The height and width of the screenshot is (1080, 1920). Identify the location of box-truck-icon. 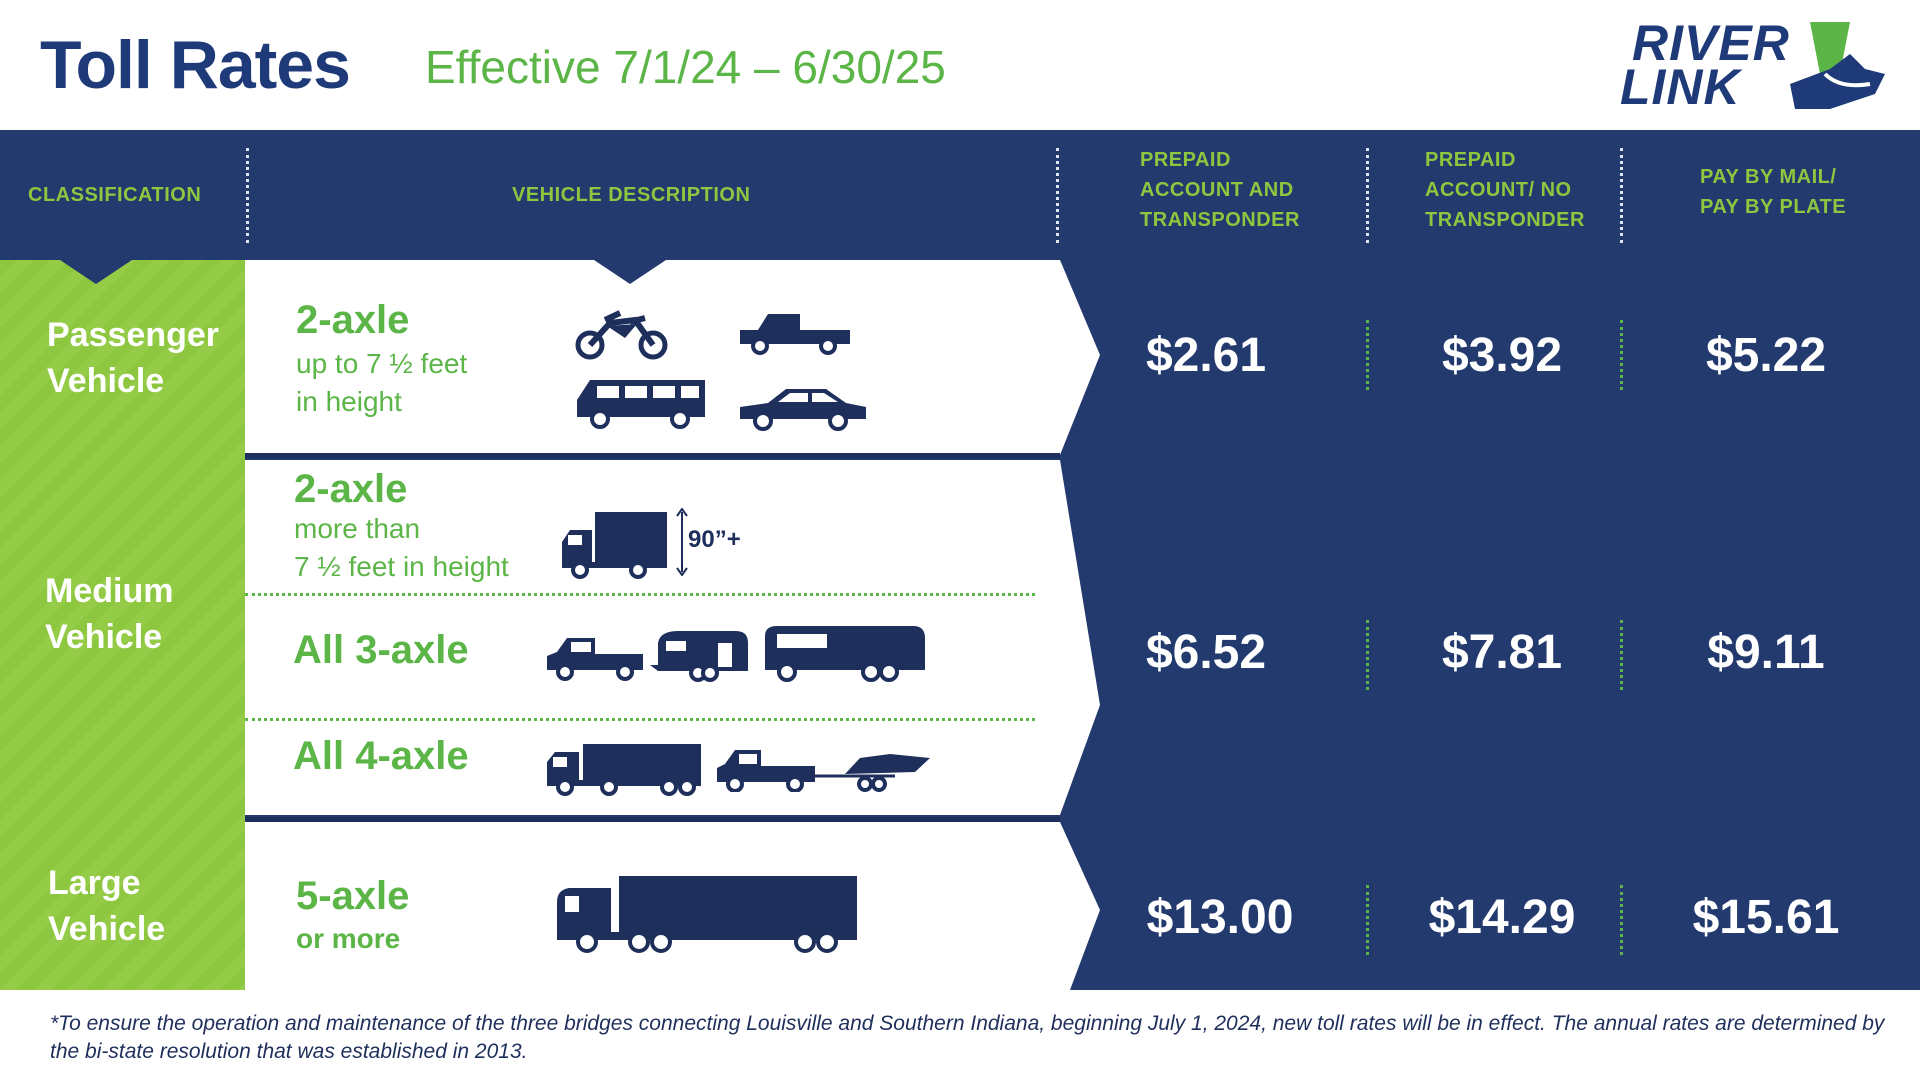
(614, 545).